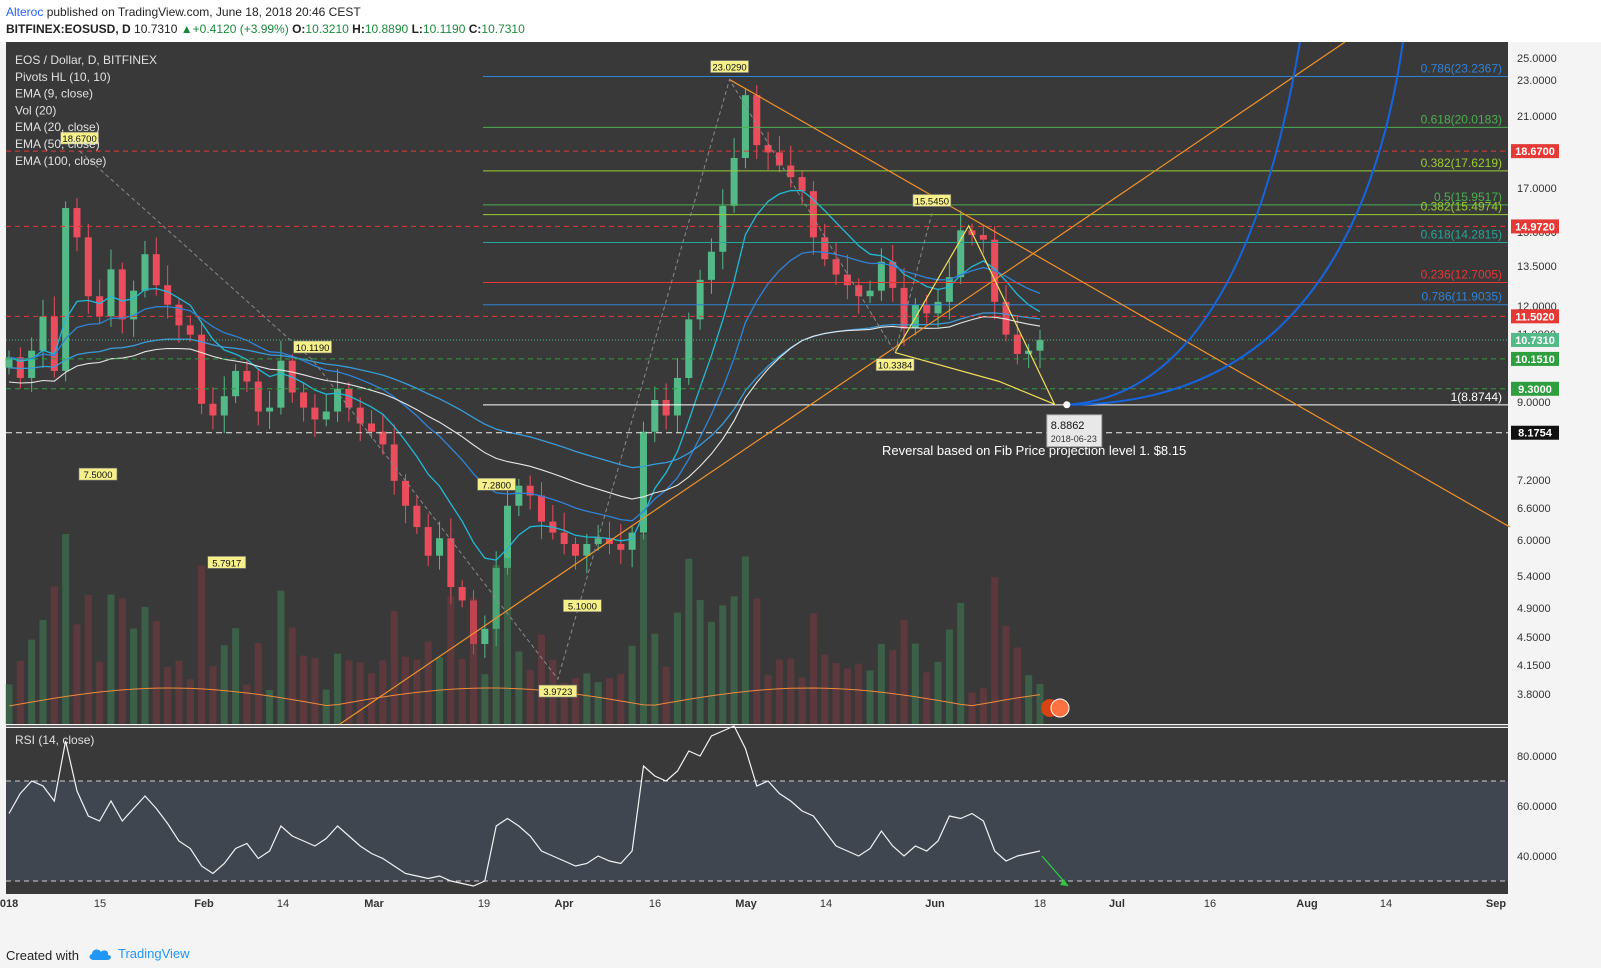  What do you see at coordinates (746, 904) in the screenshot?
I see `time-tick-label: May` at bounding box center [746, 904].